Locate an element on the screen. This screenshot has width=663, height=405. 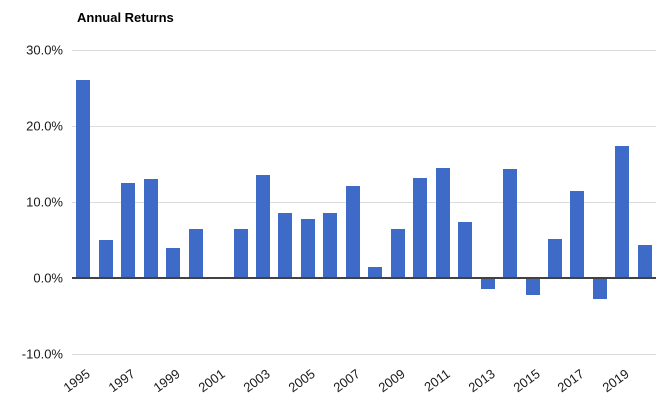
bar-1995 is located at coordinates (83, 179).